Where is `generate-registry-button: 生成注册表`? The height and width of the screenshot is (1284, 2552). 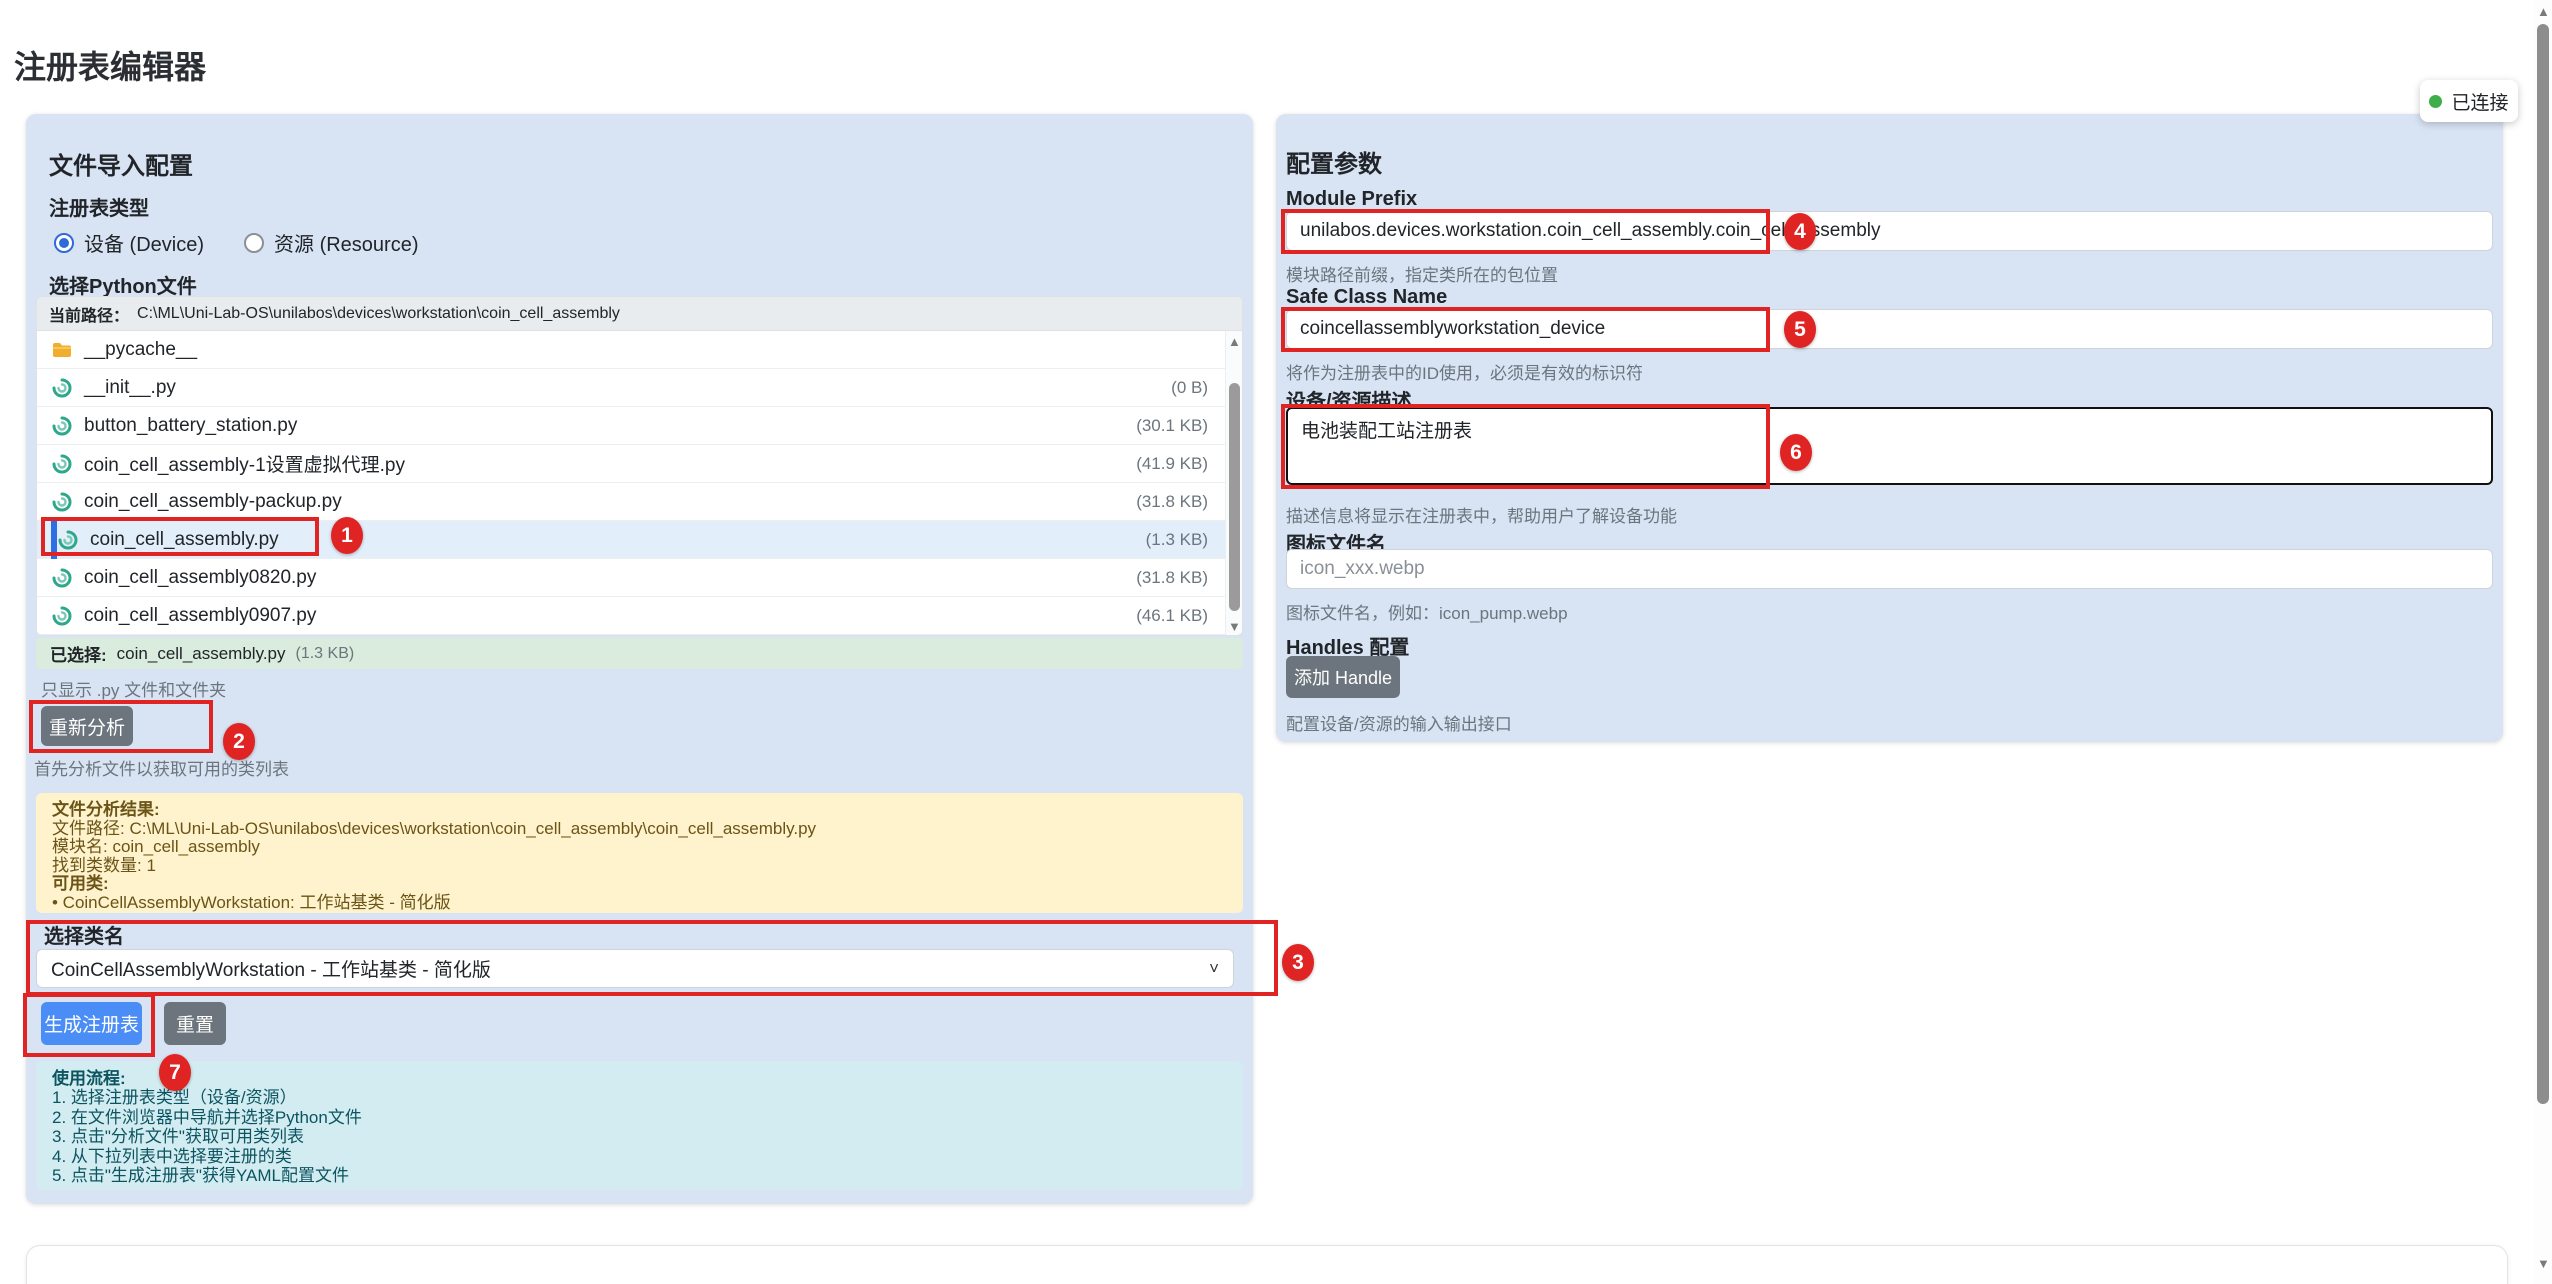
generate-registry-button: 生成注册表 is located at coordinates (91, 1023).